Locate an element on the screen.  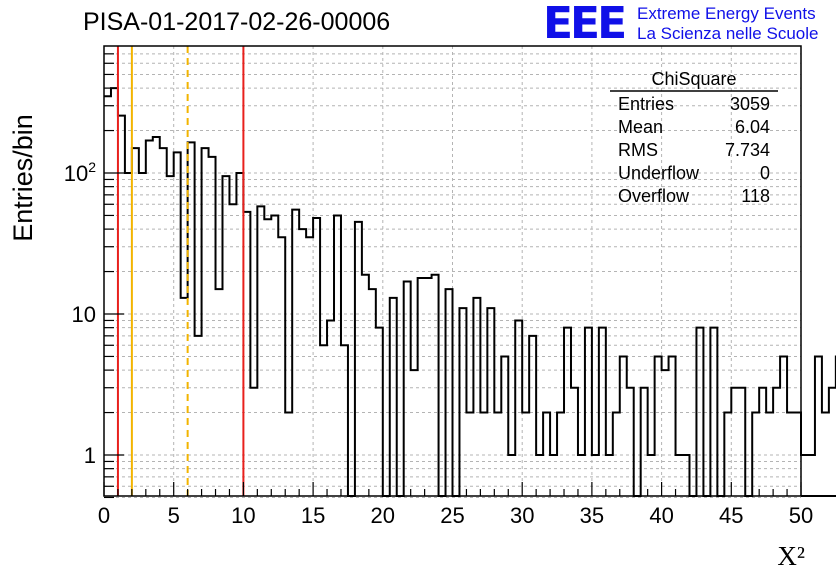
x-tick-label: 5 is located at coordinates (174, 515).